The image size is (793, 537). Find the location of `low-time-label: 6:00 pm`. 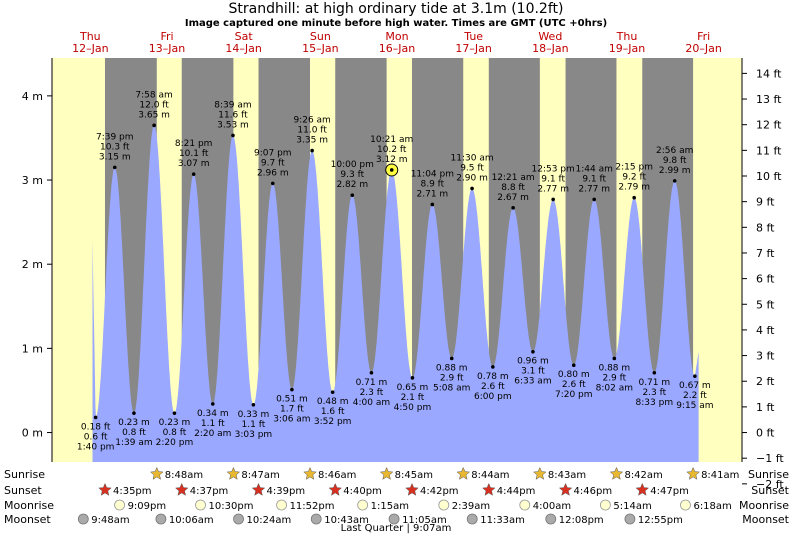

low-time-label: 6:00 pm is located at coordinates (493, 397).